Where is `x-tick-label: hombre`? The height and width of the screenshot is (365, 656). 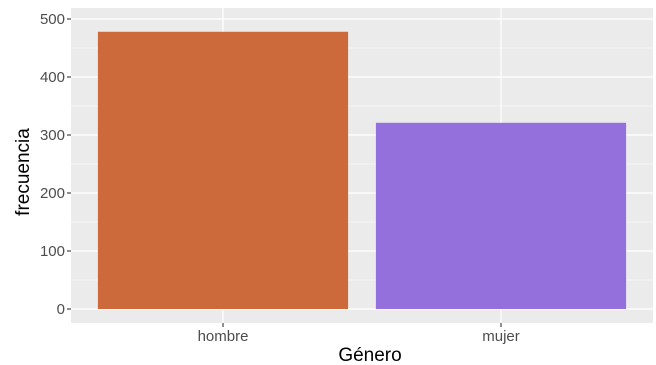 x-tick-label: hombre is located at coordinates (223, 336).